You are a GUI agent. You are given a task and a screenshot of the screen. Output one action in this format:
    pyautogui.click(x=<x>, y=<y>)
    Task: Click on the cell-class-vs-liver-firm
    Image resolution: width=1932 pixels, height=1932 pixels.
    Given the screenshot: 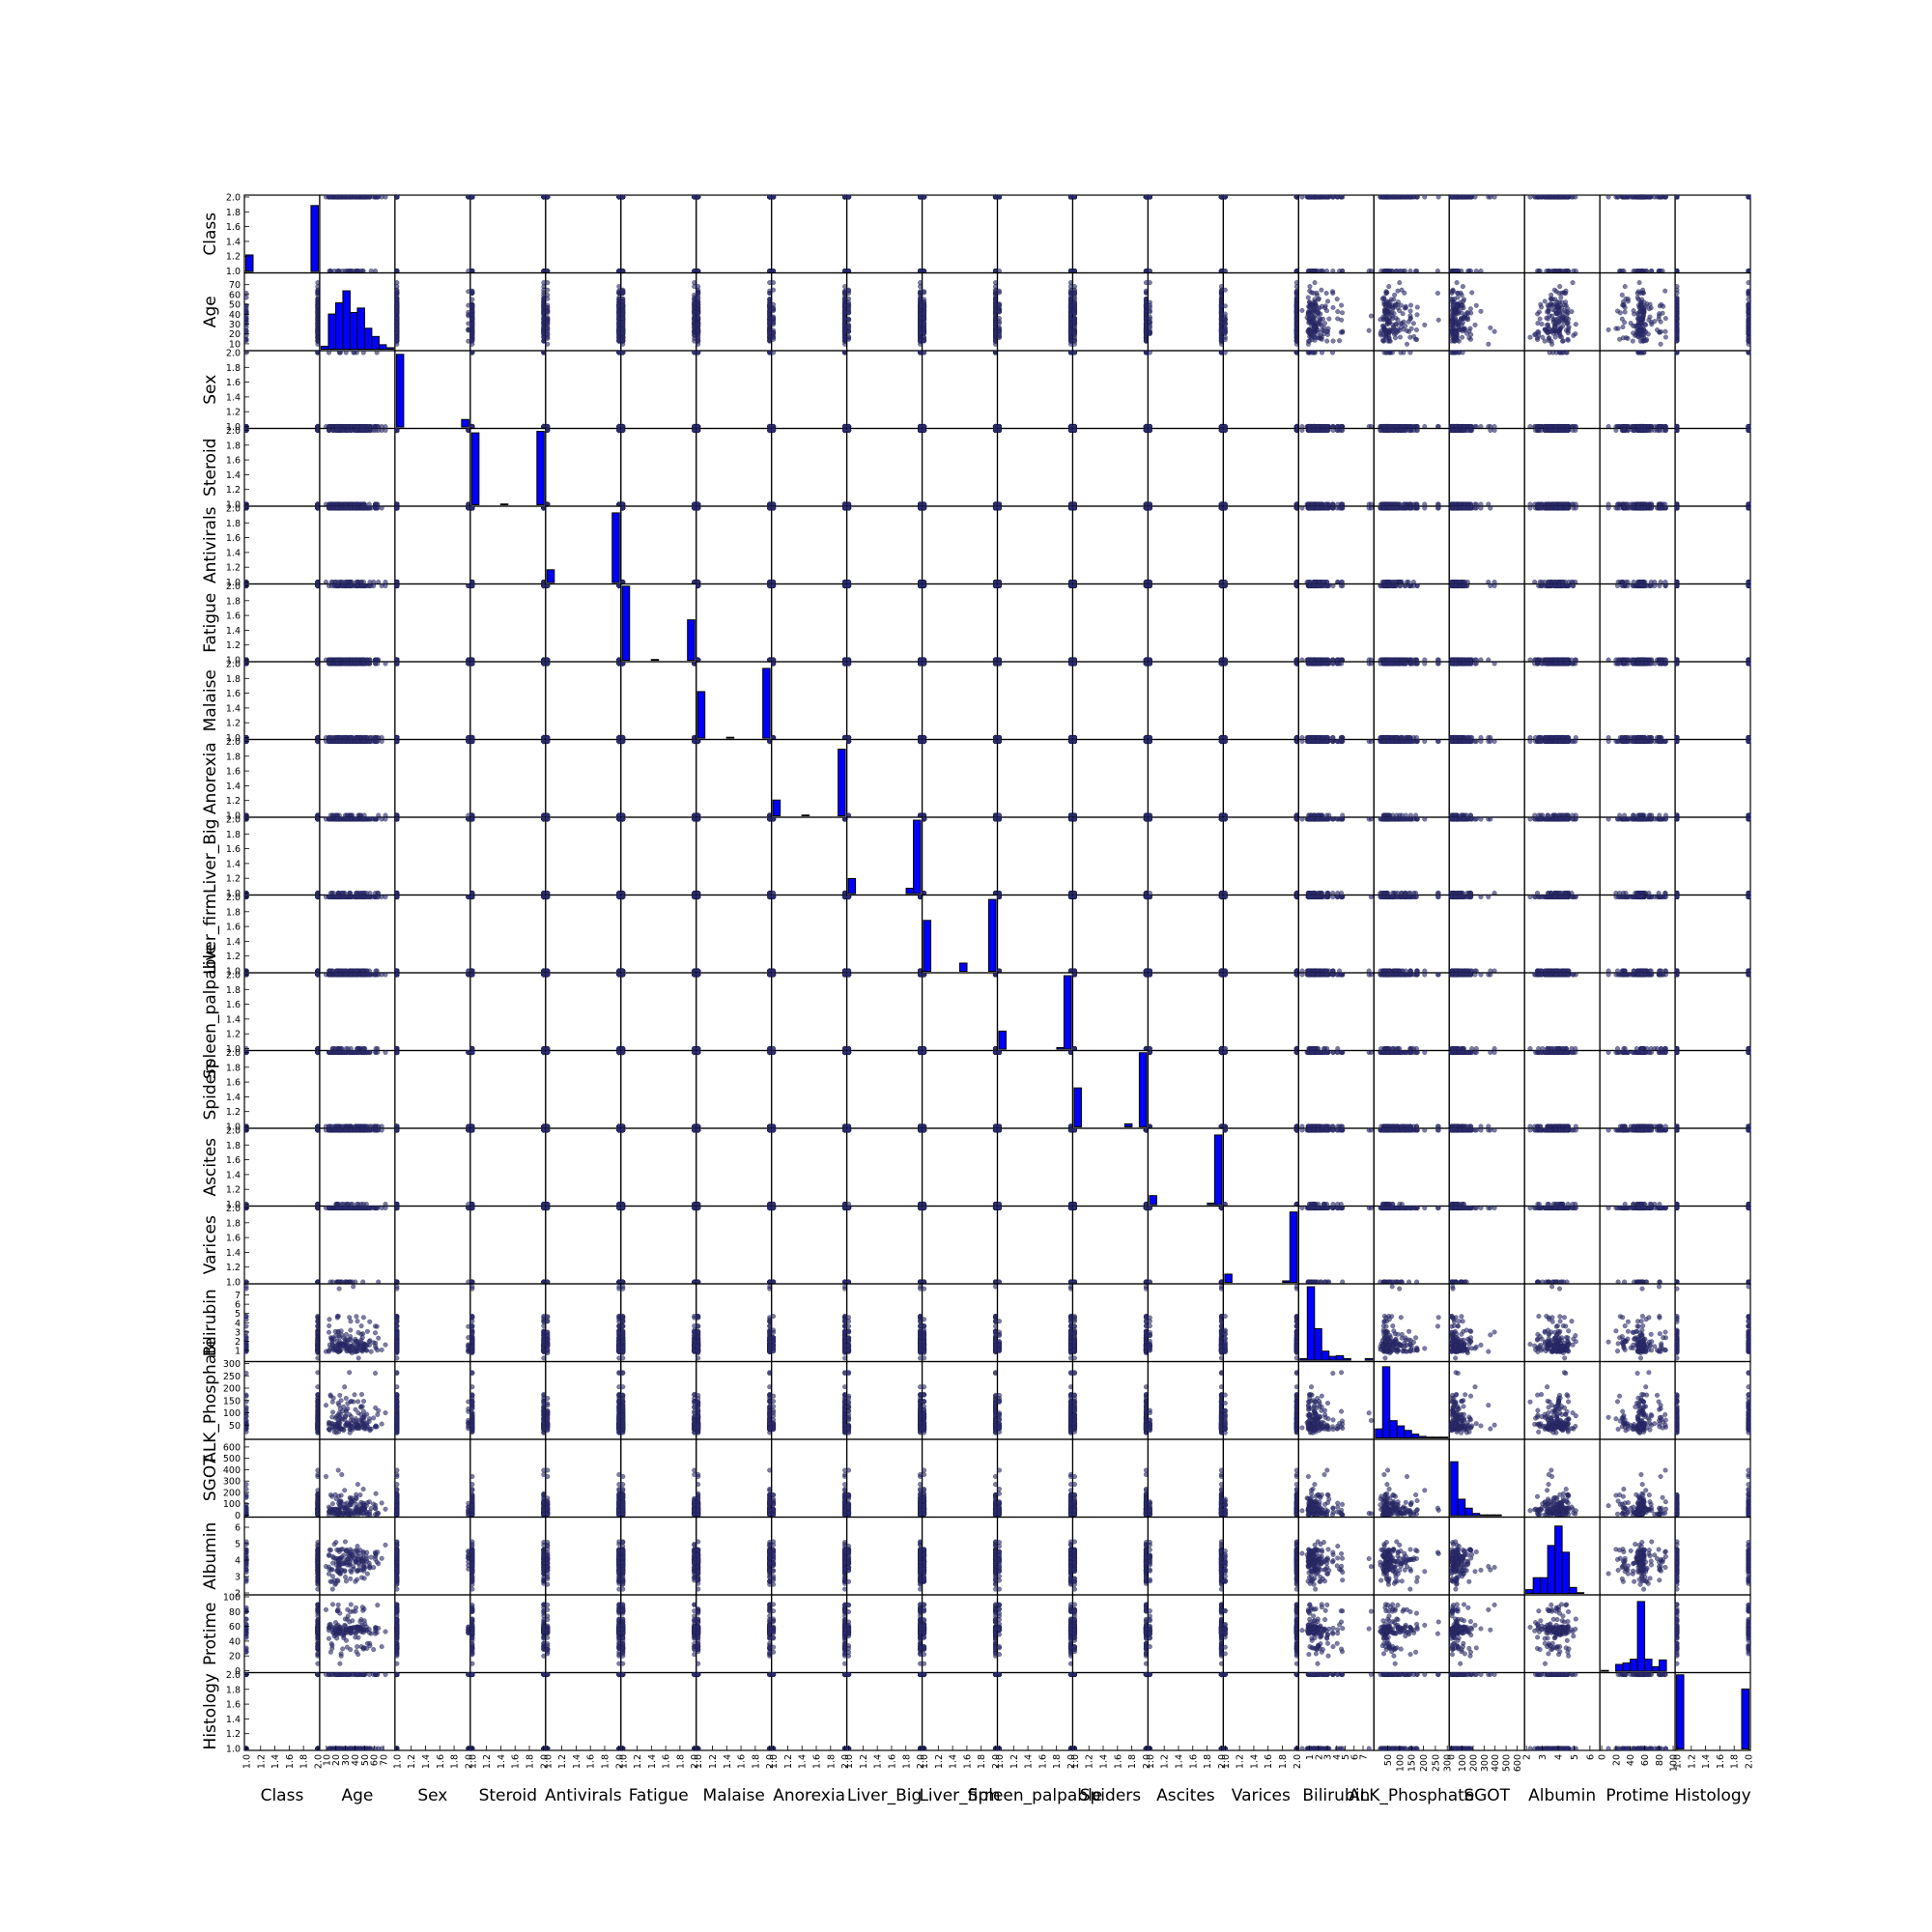 What is the action you would take?
    pyautogui.click(x=959, y=234)
    